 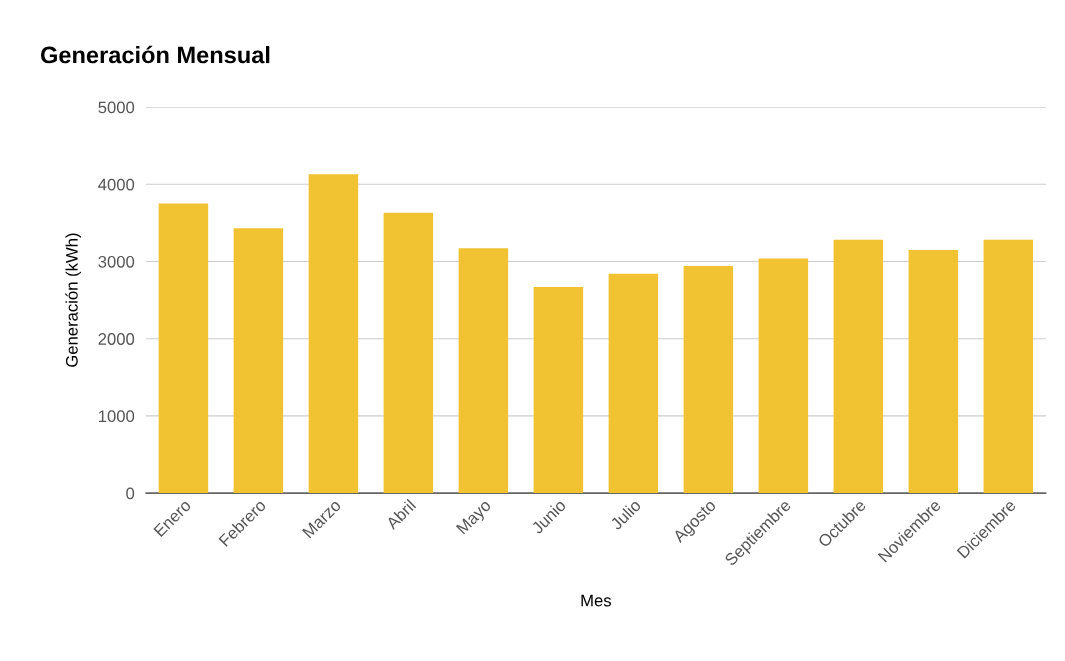 What do you see at coordinates (116, 184) in the screenshot?
I see `y-tick-label: 4000` at bounding box center [116, 184].